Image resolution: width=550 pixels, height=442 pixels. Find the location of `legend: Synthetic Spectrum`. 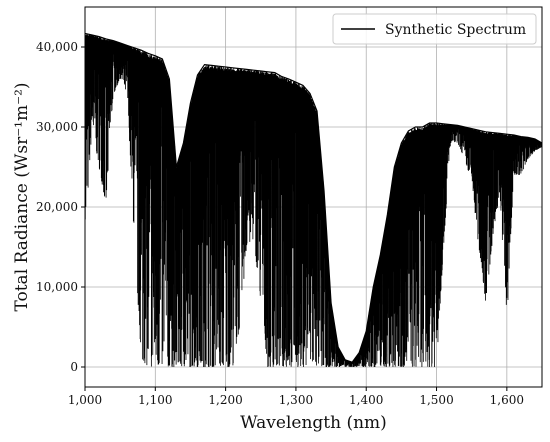

legend: Synthetic Spectrum is located at coordinates (434, 29).